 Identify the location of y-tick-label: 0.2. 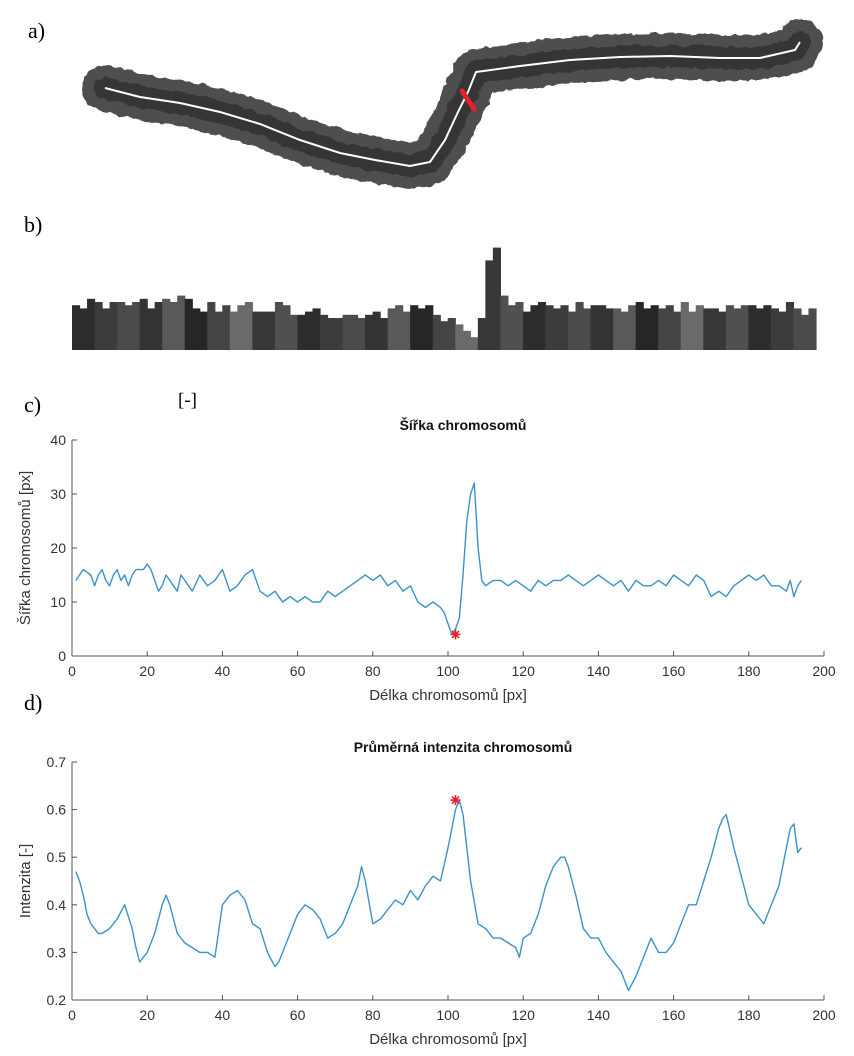
(57, 1000).